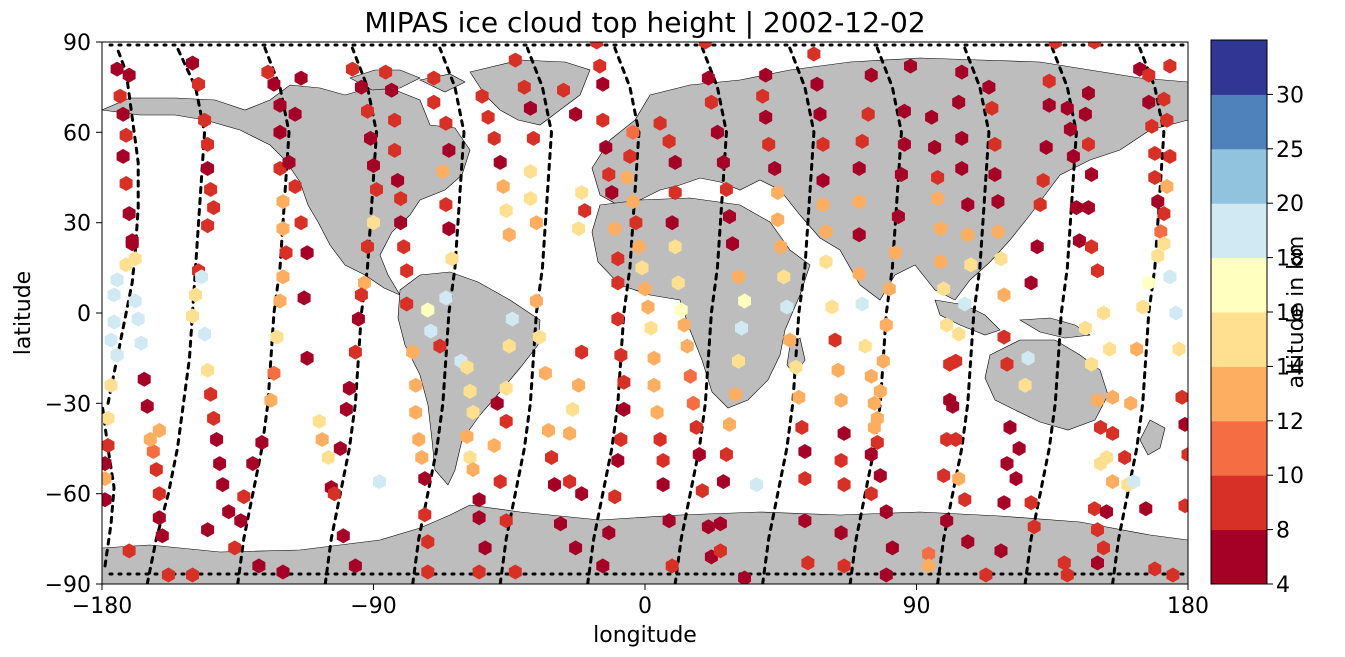 The image size is (1345, 657). What do you see at coordinates (1296, 312) in the screenshot?
I see `colorbar-label: altitude in km` at bounding box center [1296, 312].